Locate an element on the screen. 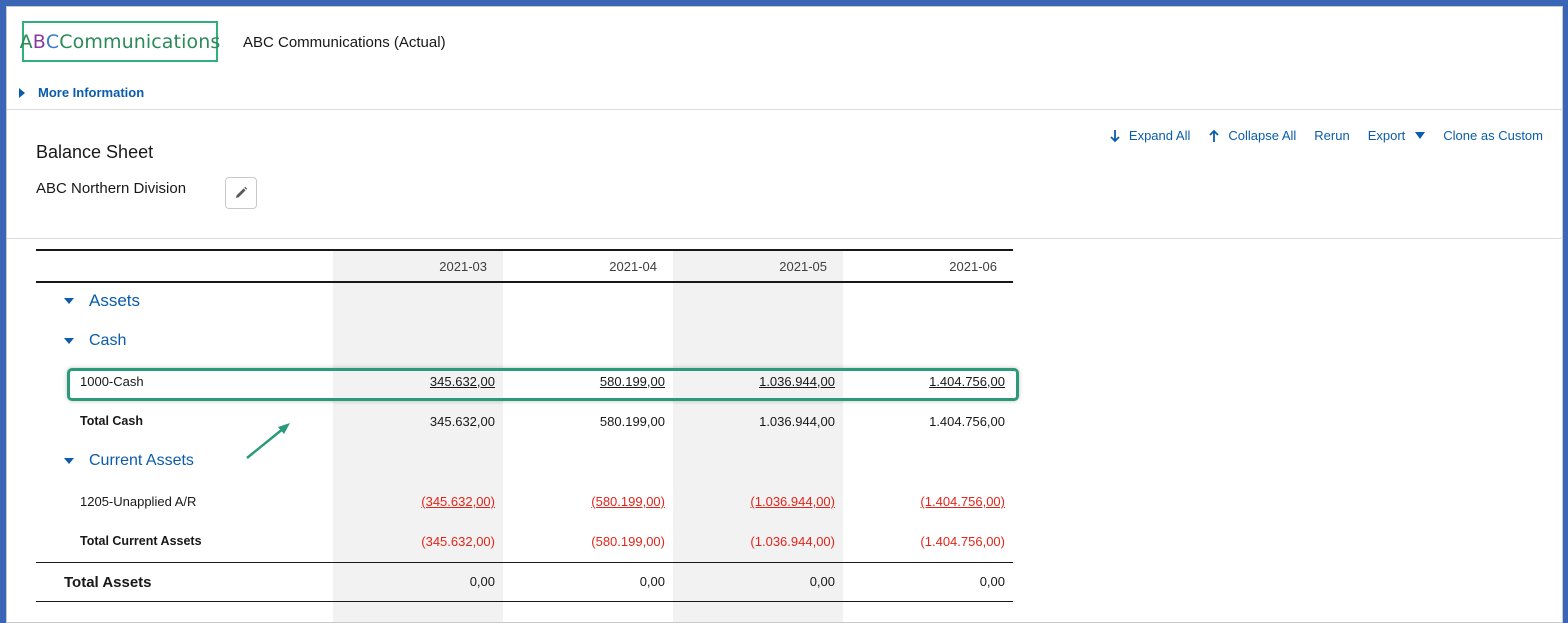  arrow-down-icon is located at coordinates (1115, 135).